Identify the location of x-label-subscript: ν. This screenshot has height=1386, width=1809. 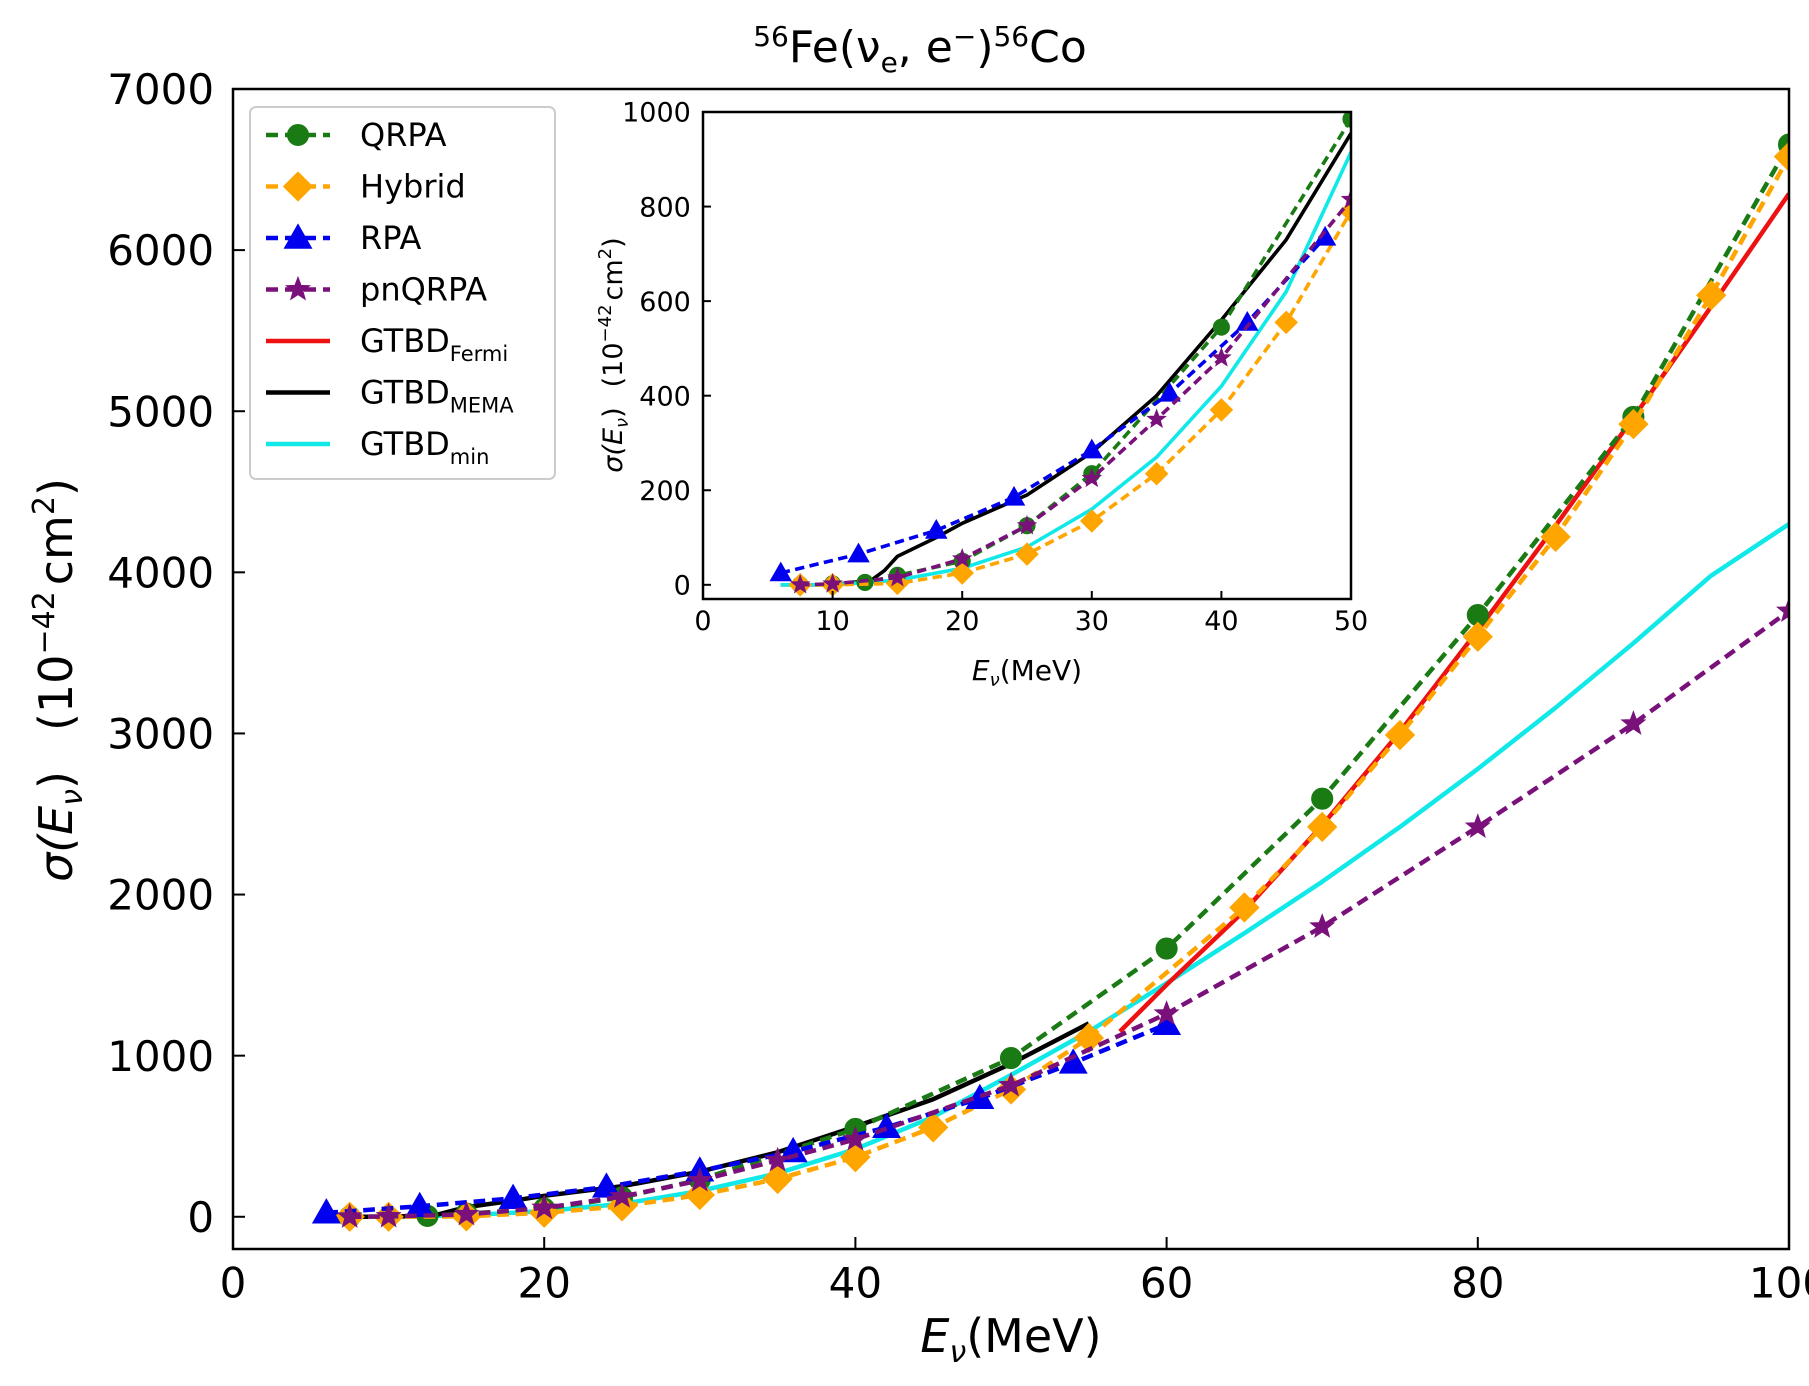
(957, 1352).